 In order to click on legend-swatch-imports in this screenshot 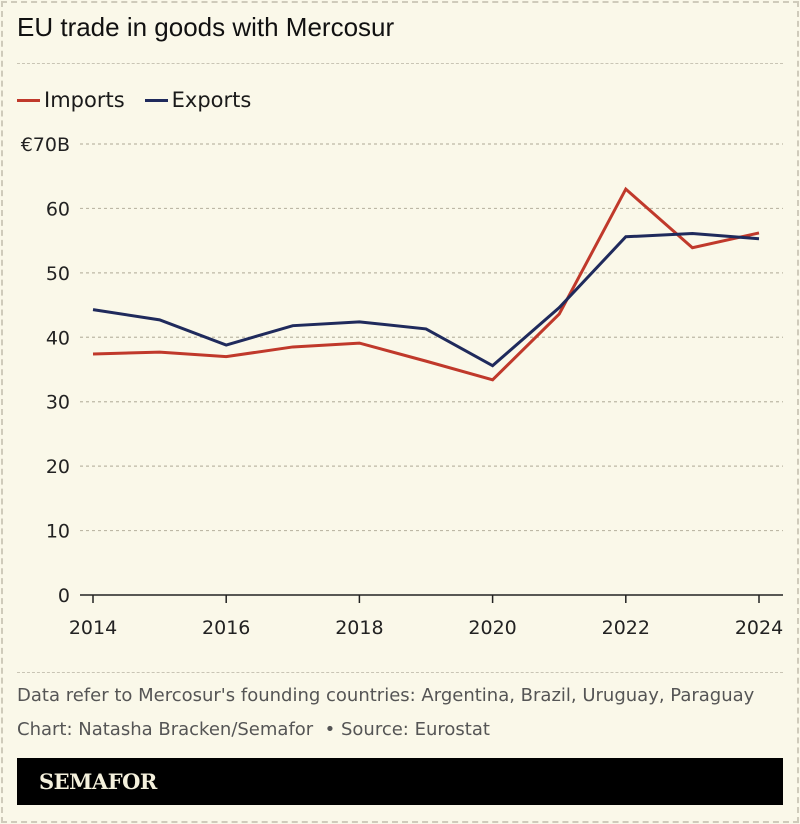, I will do `click(28, 100)`.